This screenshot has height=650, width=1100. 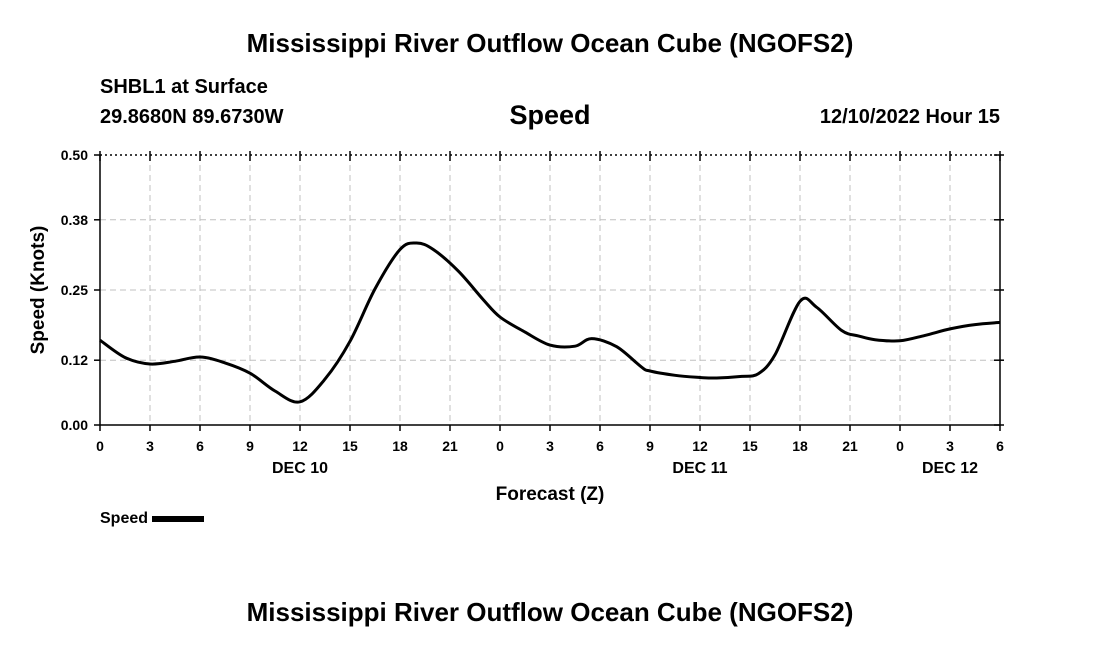 What do you see at coordinates (74, 425) in the screenshot?
I see `y-tick-label: 0.00` at bounding box center [74, 425].